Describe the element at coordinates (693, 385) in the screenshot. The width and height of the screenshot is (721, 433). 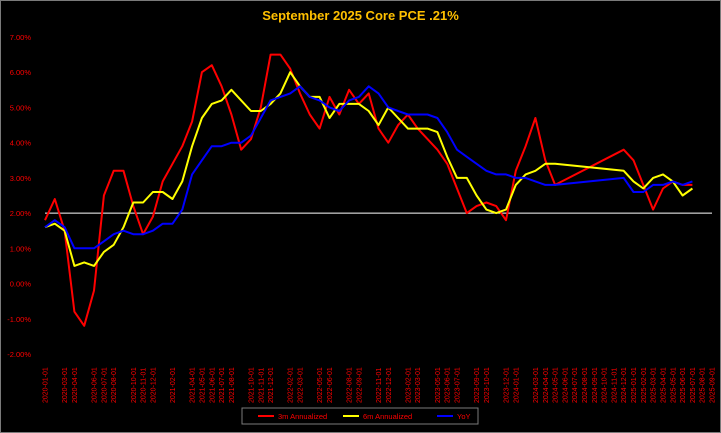
I see `x-tick-label: 2025-07-01` at that location.